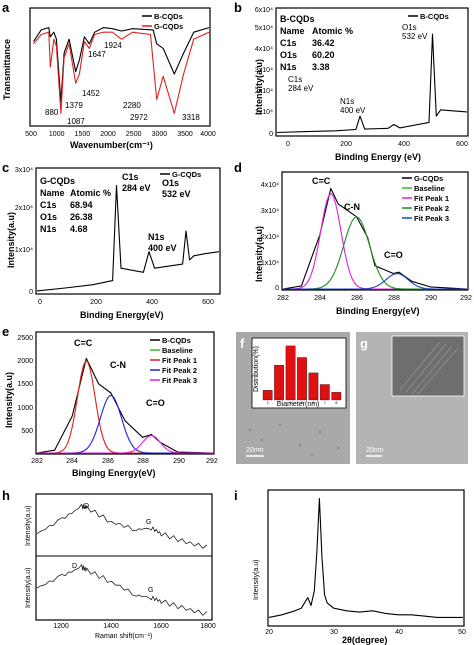 Image resolution: width=474 pixels, height=645 pixels. Describe the element at coordinates (114, 473) in the screenshot. I see `panel-e-xlabel: Binging Energy(eV)` at that location.